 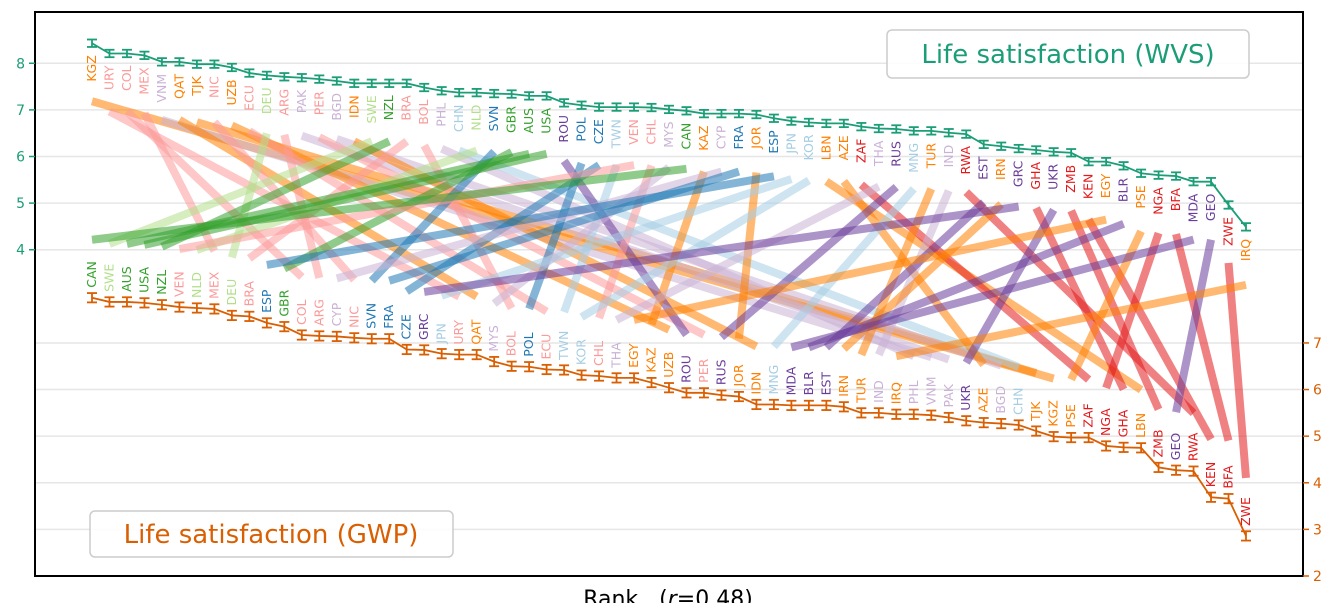 What do you see at coordinates (825, 147) in the screenshot?
I see `wvs-label-LBN: LBN` at bounding box center [825, 147].